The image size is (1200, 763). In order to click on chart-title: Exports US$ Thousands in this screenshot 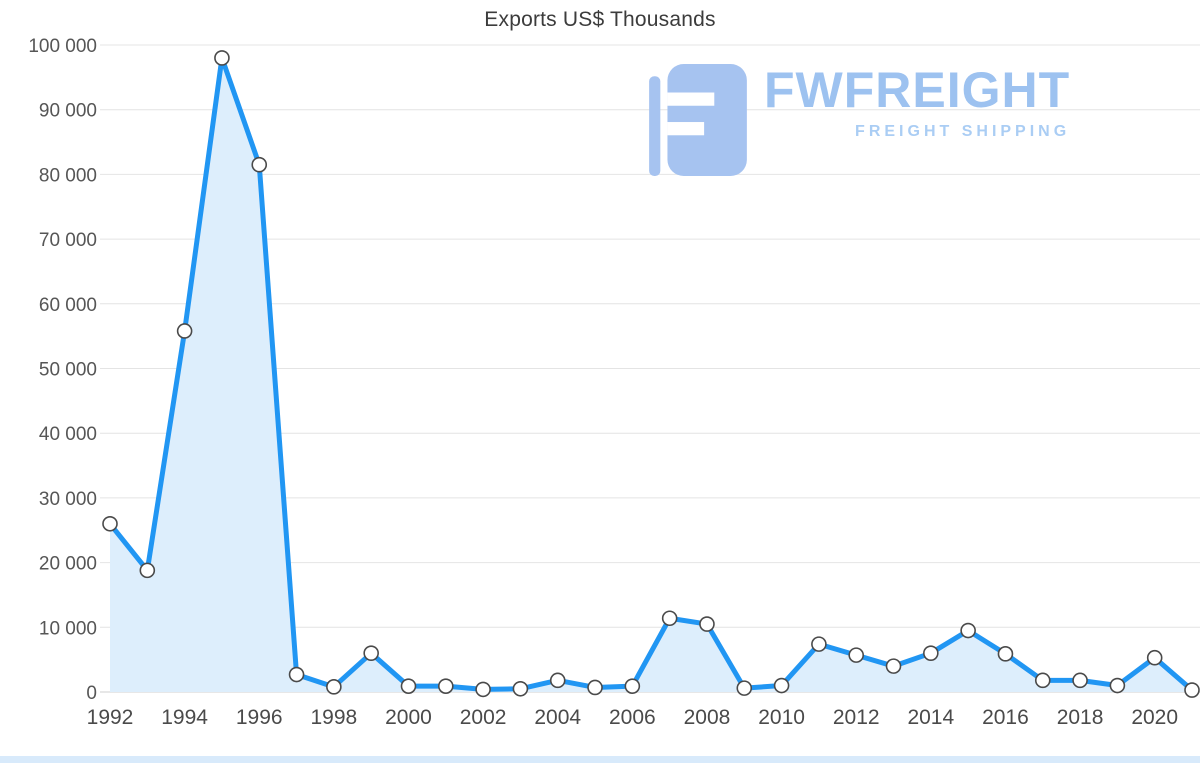, I will do `click(600, 19)`.